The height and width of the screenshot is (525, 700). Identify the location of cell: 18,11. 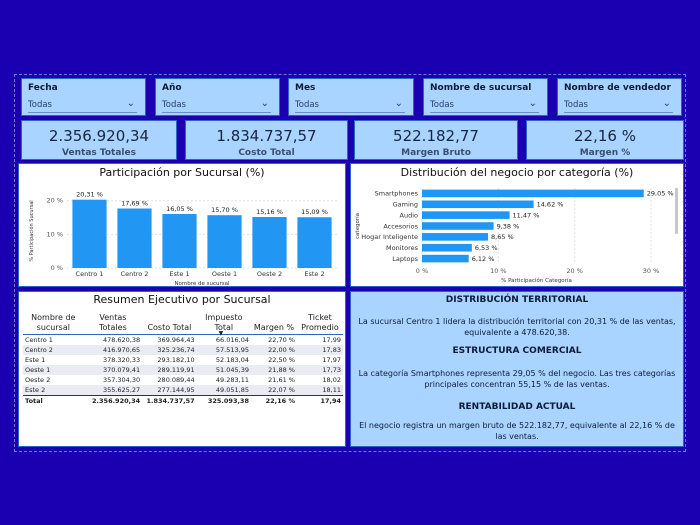
(319, 390).